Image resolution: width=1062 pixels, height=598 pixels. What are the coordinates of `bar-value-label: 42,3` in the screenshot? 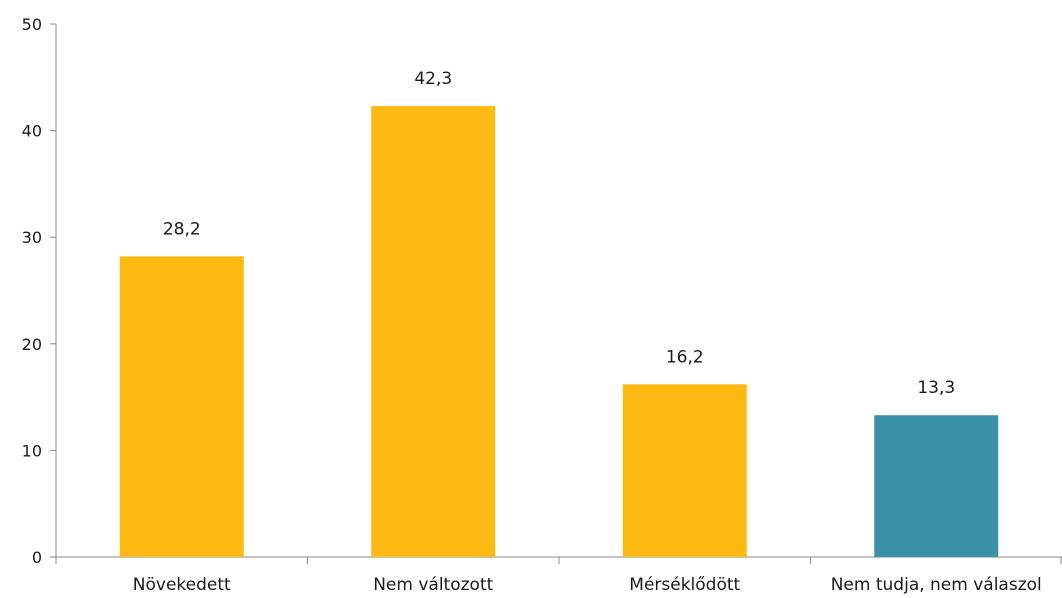 It's located at (433, 79).